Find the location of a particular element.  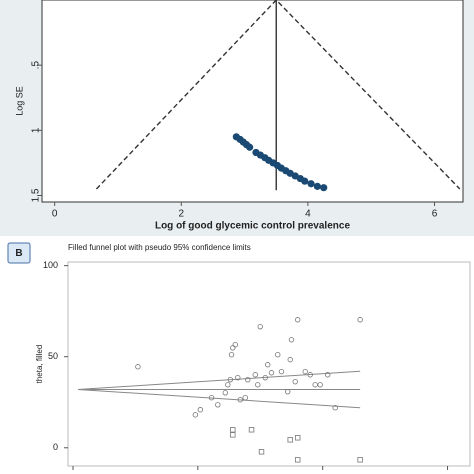

x-tick-label: 0 is located at coordinates (55, 214).